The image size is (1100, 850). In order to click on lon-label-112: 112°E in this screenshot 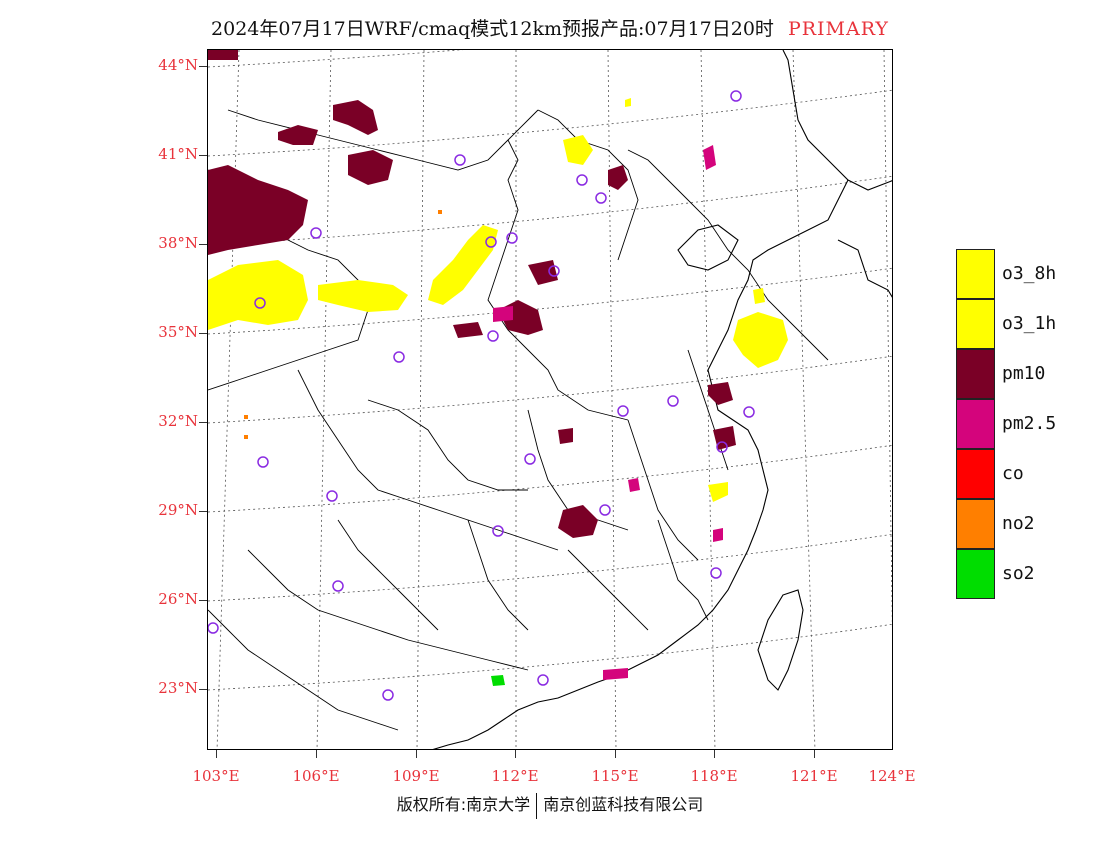, I will do `click(515, 776)`.